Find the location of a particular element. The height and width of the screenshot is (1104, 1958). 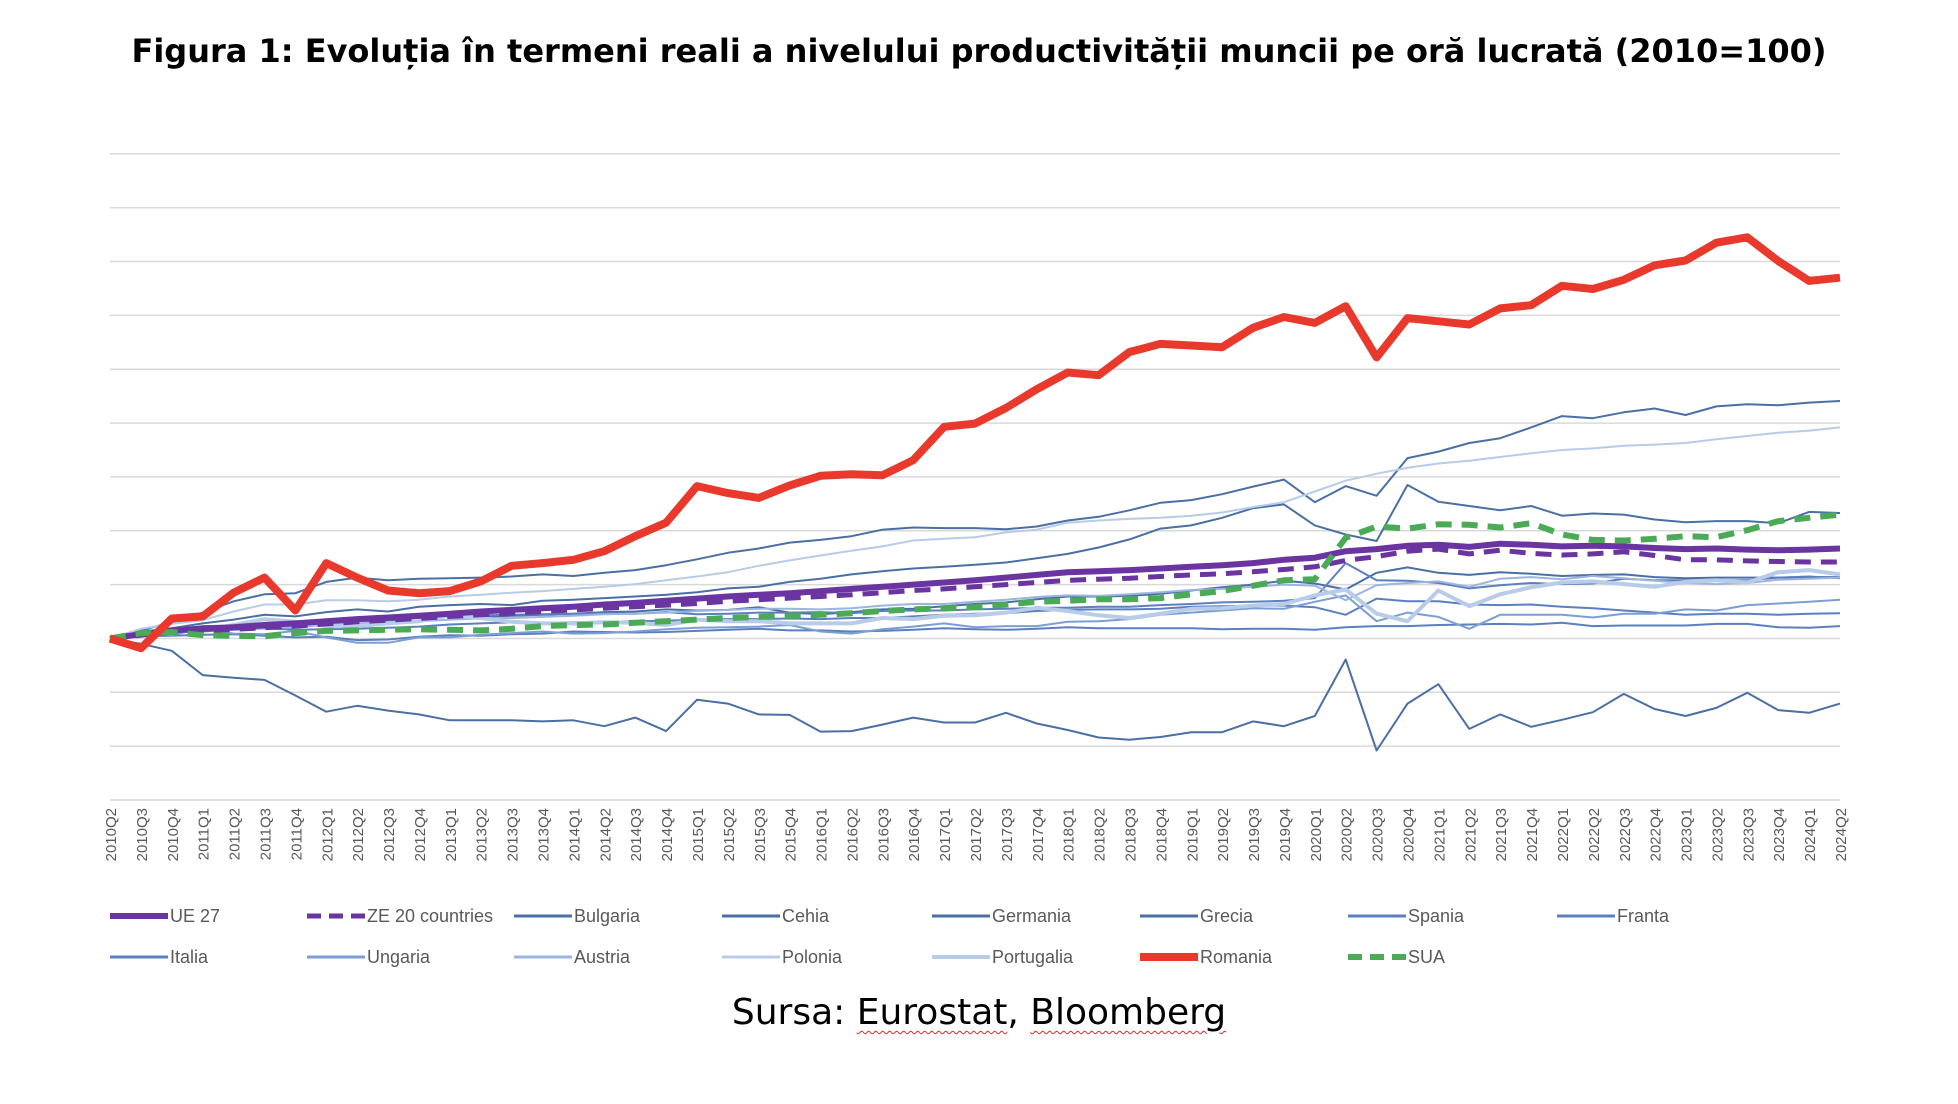

series-line-portugalia is located at coordinates (975, 604).